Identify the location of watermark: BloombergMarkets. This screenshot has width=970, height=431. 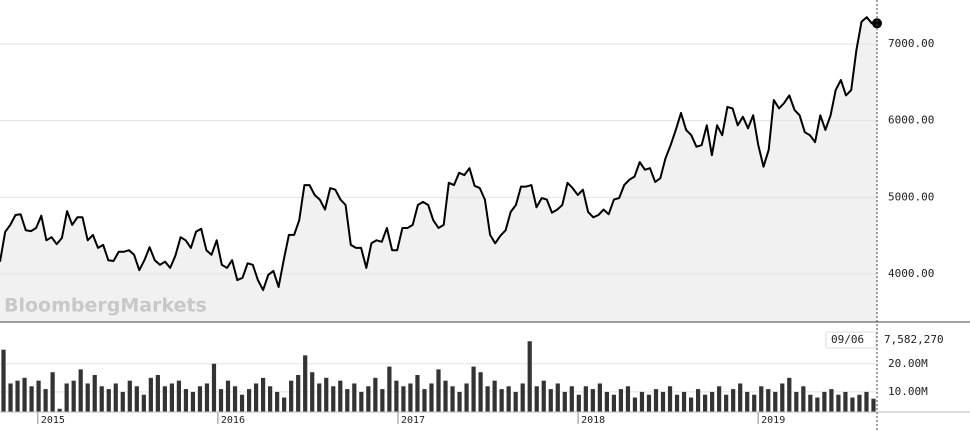
(105, 306).